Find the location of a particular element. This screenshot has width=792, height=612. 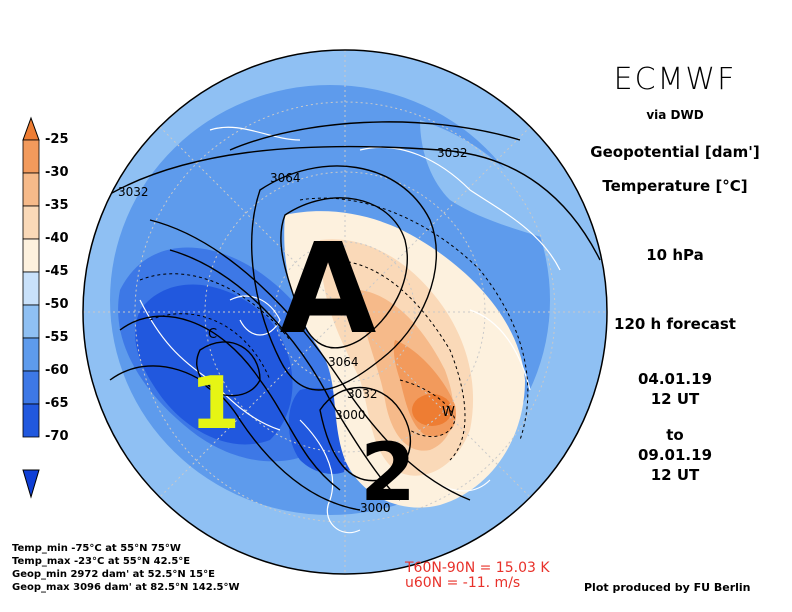

stat-geop-max: Geop_max 3096 dam' at 82.5°N 142.5°W is located at coordinates (126, 587).